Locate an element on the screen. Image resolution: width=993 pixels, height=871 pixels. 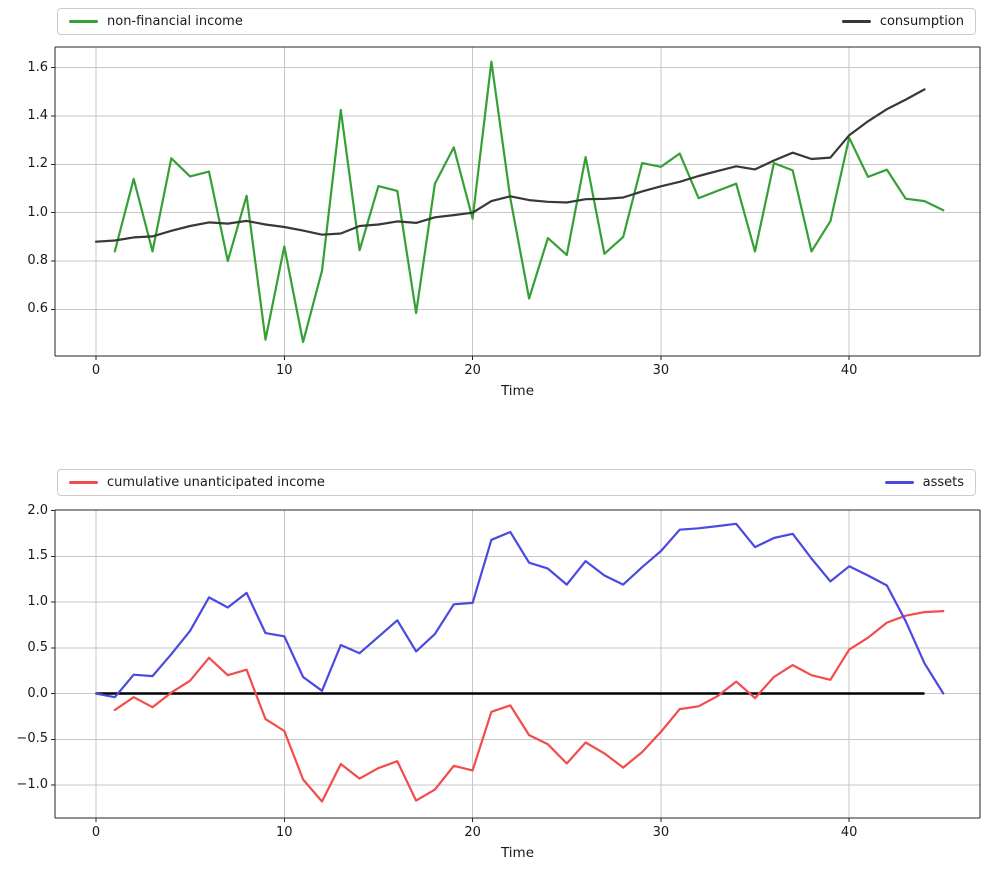
y-tick-label: −1.0 is located at coordinates (32, 784).